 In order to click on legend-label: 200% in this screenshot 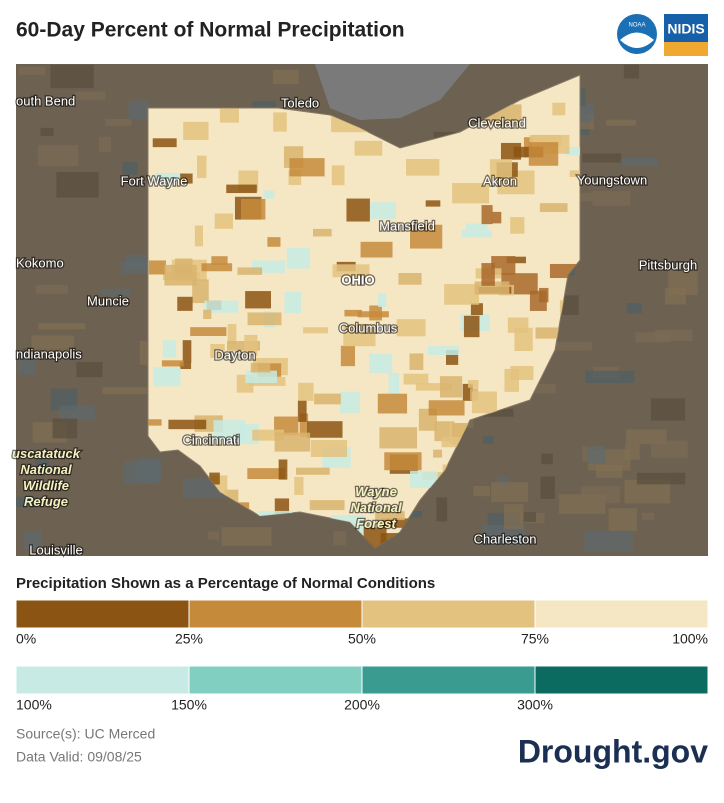, I will do `click(362, 705)`.